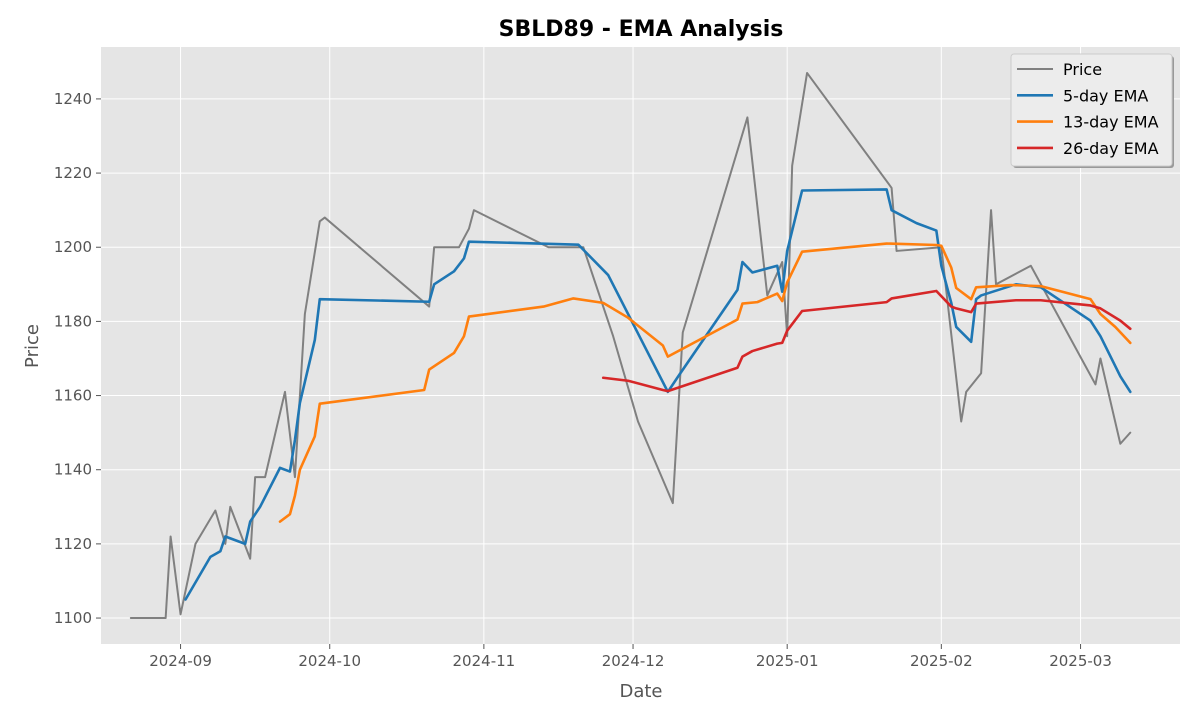 The width and height of the screenshot is (1200, 720). What do you see at coordinates (73, 544) in the screenshot?
I see `y-tick-label: 1120` at bounding box center [73, 544].